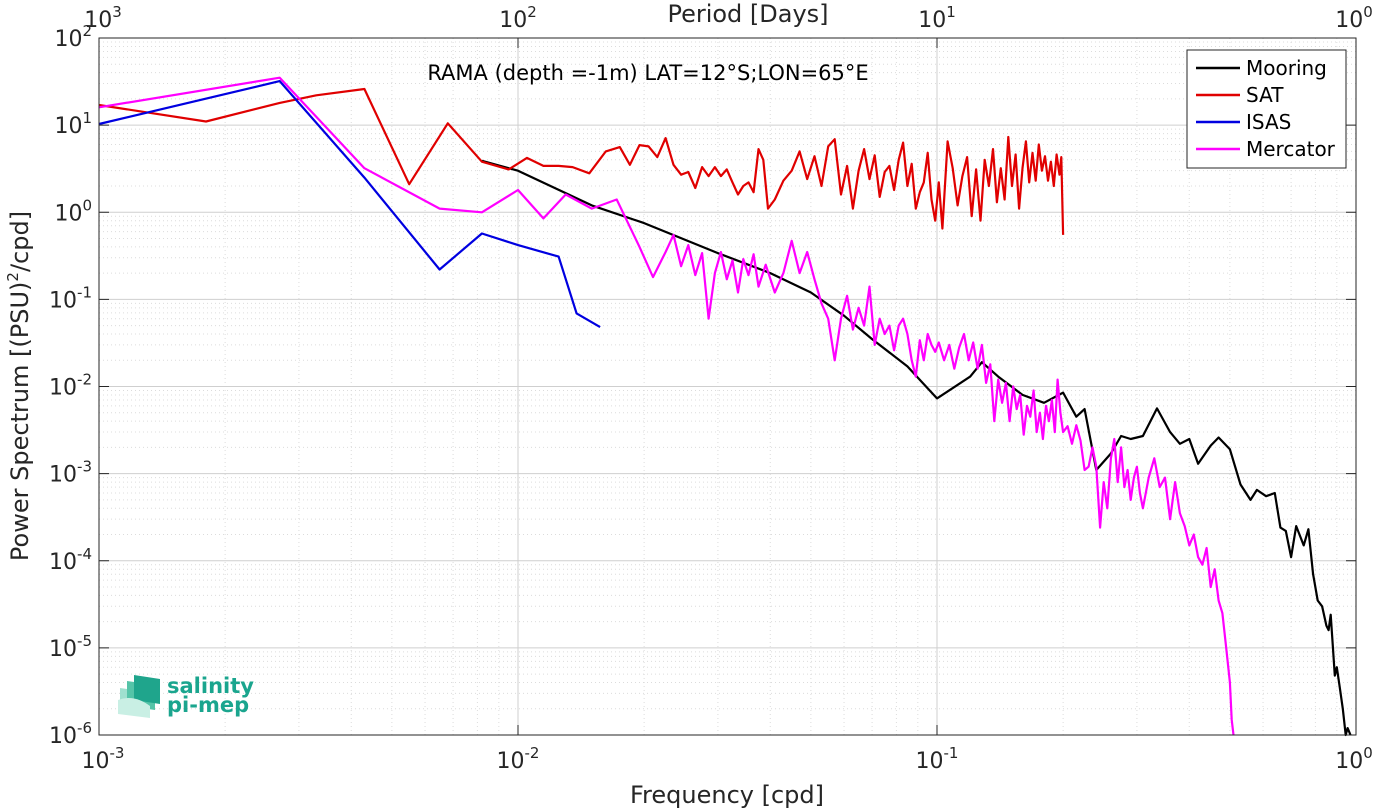  Describe the element at coordinates (349, 204) in the screenshot. I see `series-line-isas` at that location.